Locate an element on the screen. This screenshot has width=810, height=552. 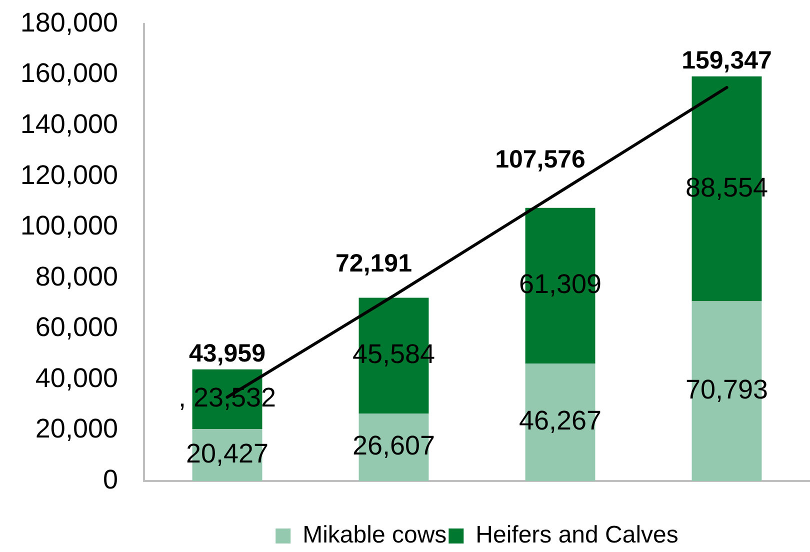
legend-label: Heifers and Calves is located at coordinates (577, 535).